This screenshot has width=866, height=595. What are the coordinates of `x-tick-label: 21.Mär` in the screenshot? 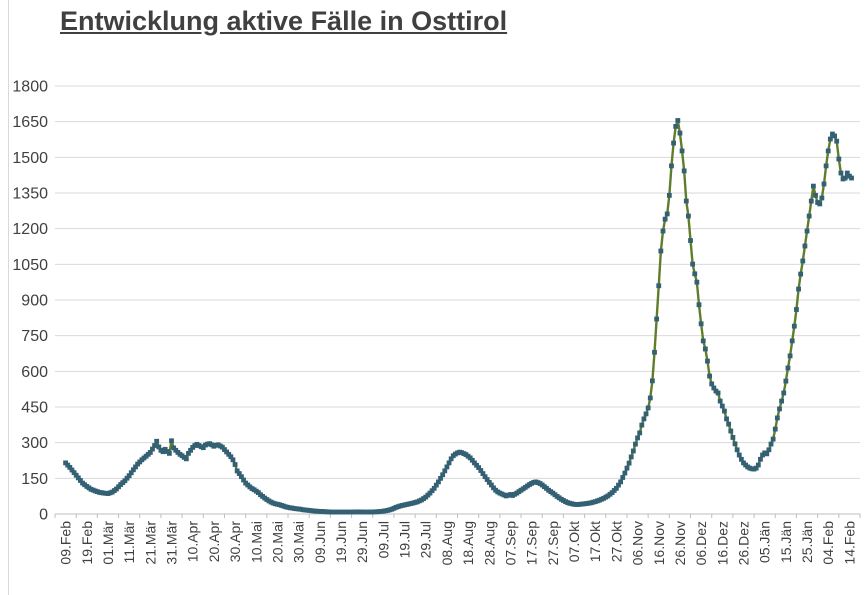 It's located at (150, 543).